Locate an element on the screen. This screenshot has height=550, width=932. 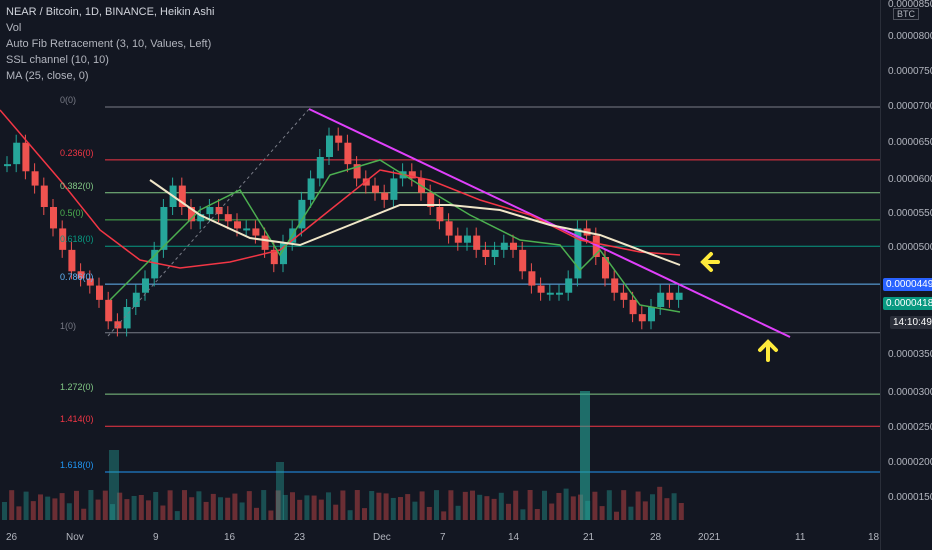
price-tick-label: 0.0000150 is located at coordinates (910, 497).